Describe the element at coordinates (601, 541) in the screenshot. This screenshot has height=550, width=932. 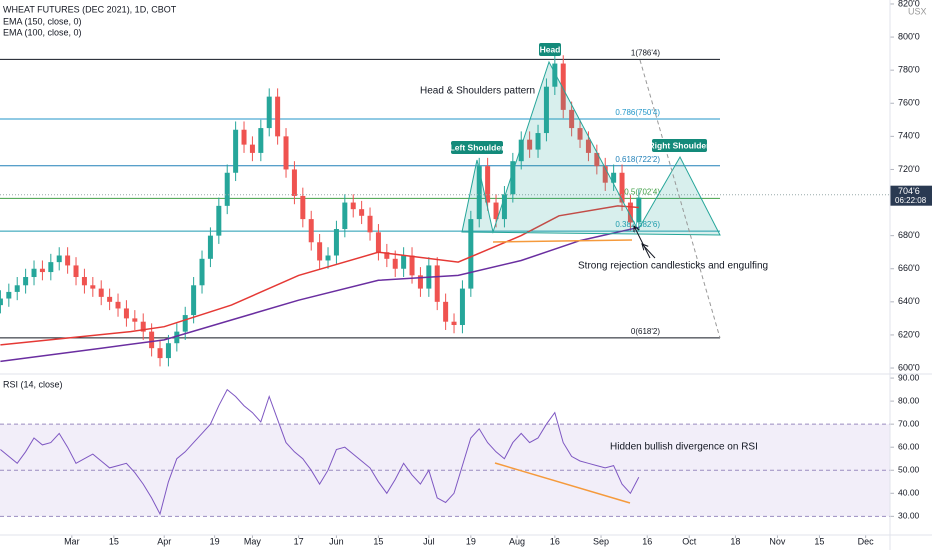
I see `x-tick-label: Sep` at that location.